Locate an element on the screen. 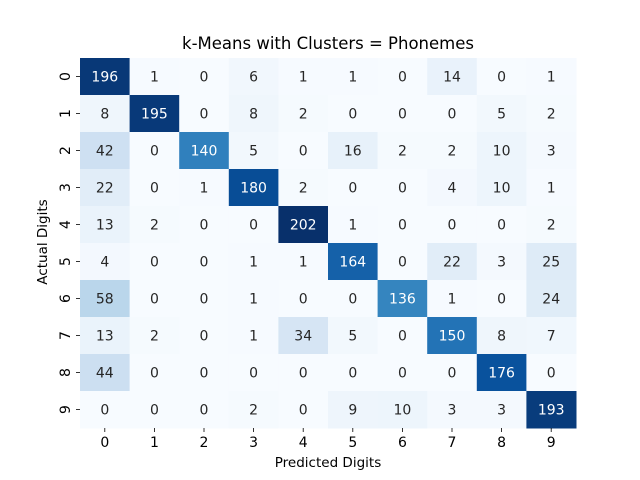 This screenshot has height=480, width=640. cell-value-label: 195 is located at coordinates (154, 115).